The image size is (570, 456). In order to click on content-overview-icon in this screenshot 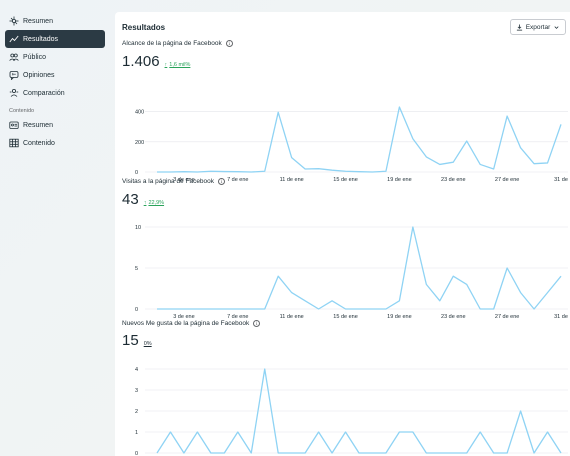, I will do `click(14, 125)`.